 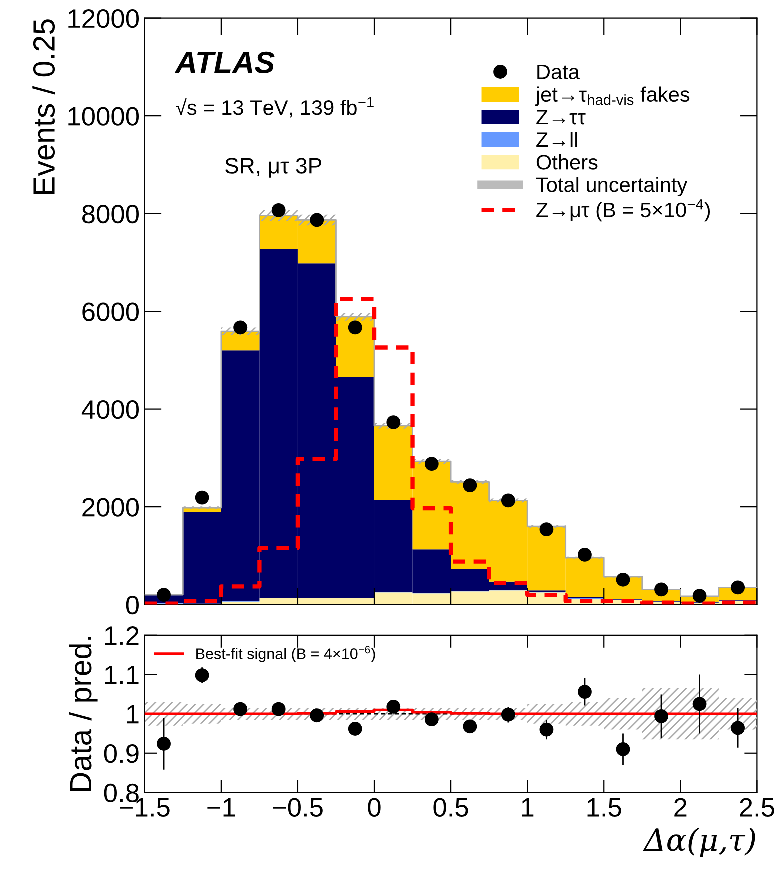 I want to click on legend-label: Total uncertainty, so click(x=612, y=186).